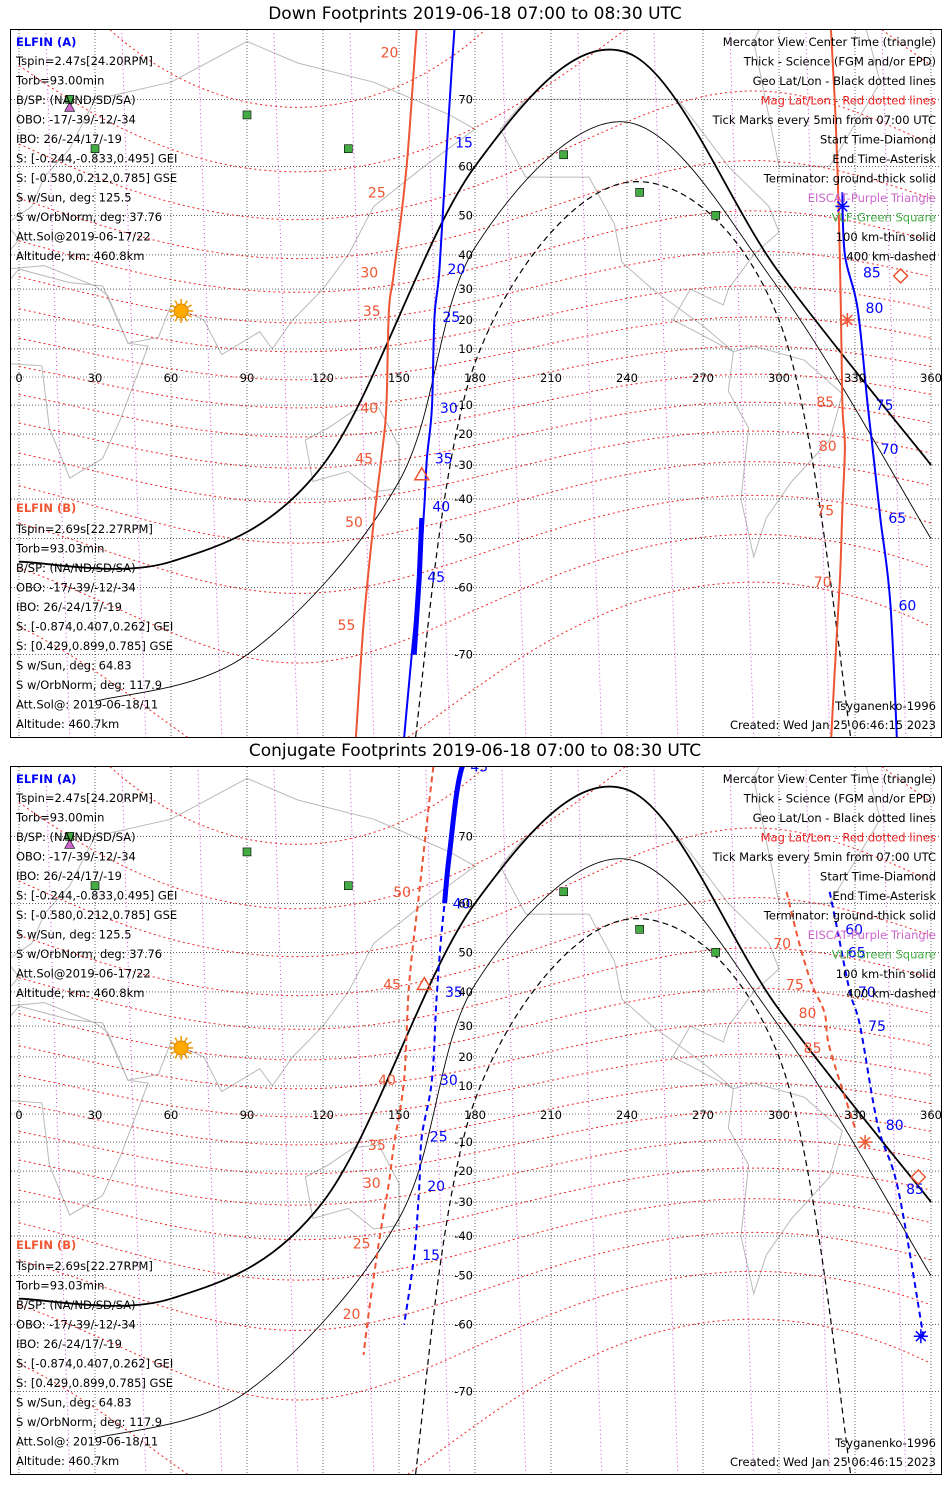 The width and height of the screenshot is (950, 1500). What do you see at coordinates (463, 539) in the screenshot?
I see `lat-tick-label: -50` at bounding box center [463, 539].